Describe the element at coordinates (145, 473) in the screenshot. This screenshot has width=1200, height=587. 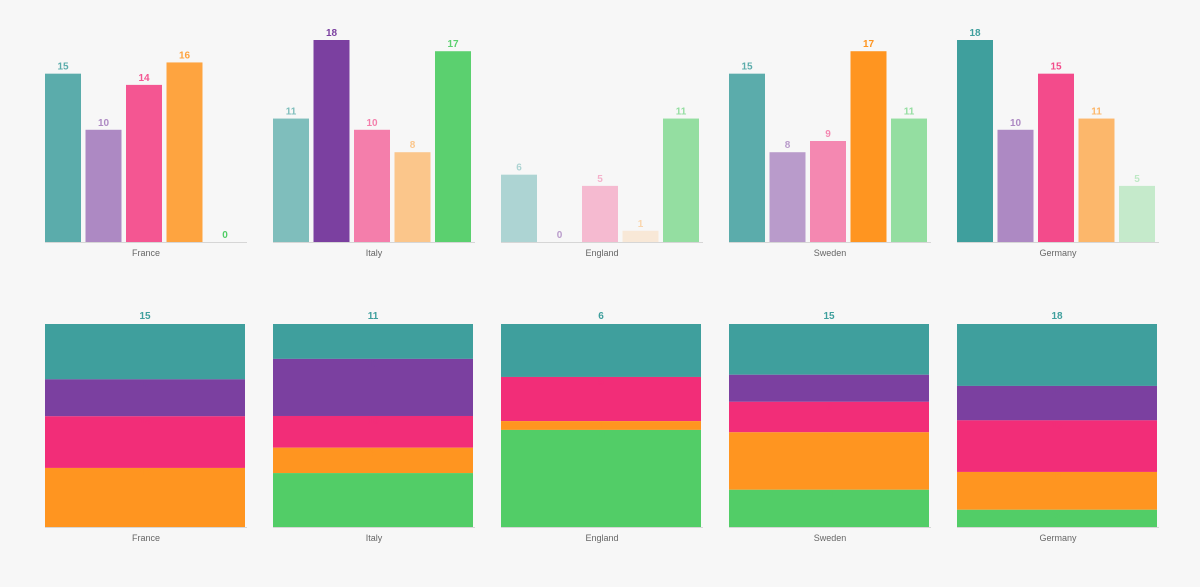
I see `stack-value-label: 16` at that location.